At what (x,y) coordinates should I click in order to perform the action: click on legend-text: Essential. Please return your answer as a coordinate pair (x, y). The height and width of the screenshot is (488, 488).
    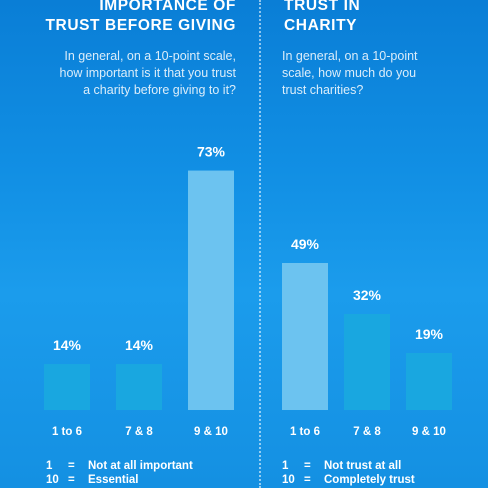
    Looking at the image, I should click on (113, 480).